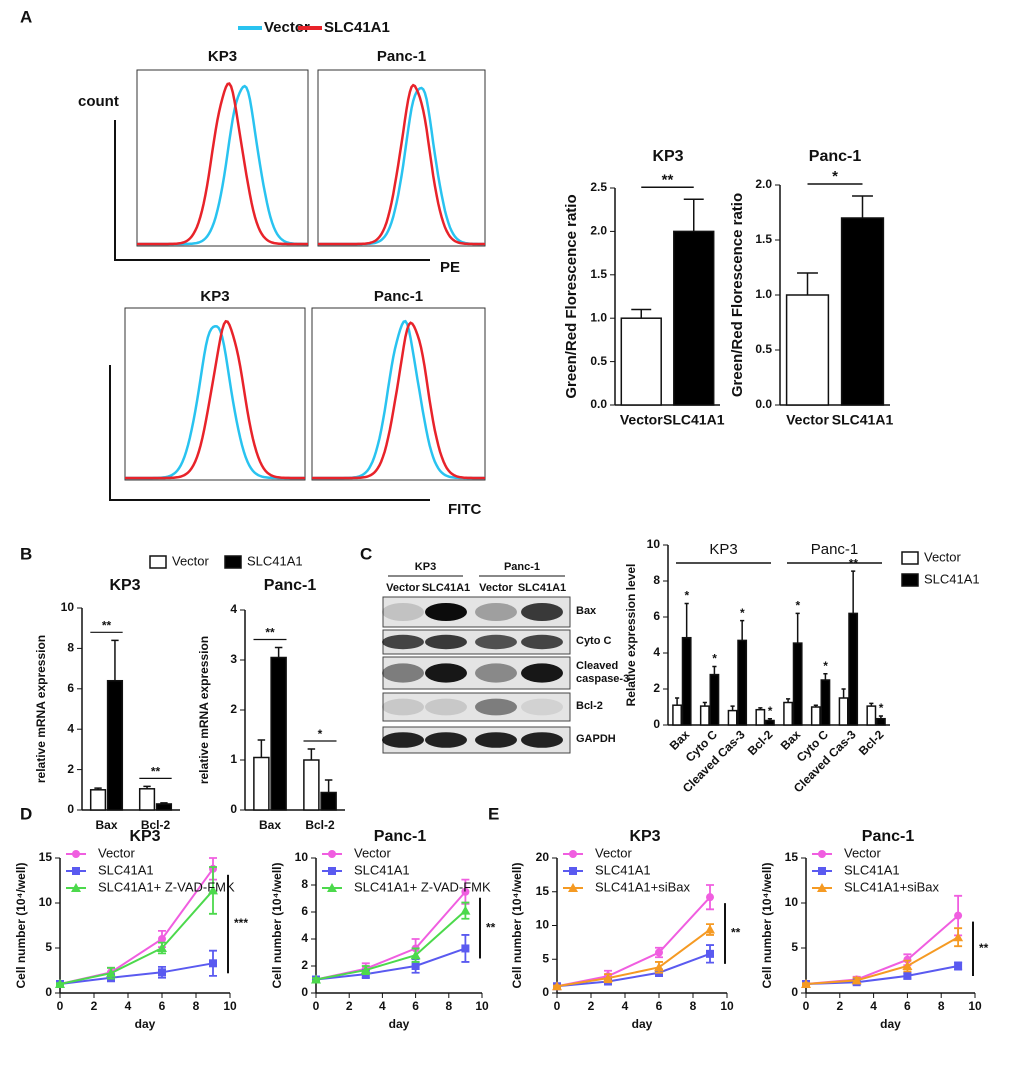  What do you see at coordinates (493, 813) in the screenshot?
I see `panel-letter: E` at bounding box center [493, 813].